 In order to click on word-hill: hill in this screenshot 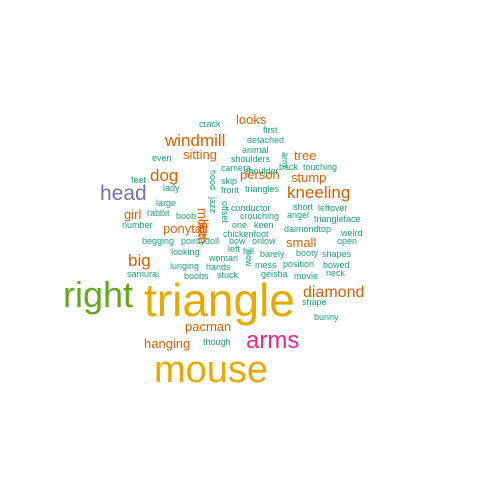, I will do `click(248, 251)`.